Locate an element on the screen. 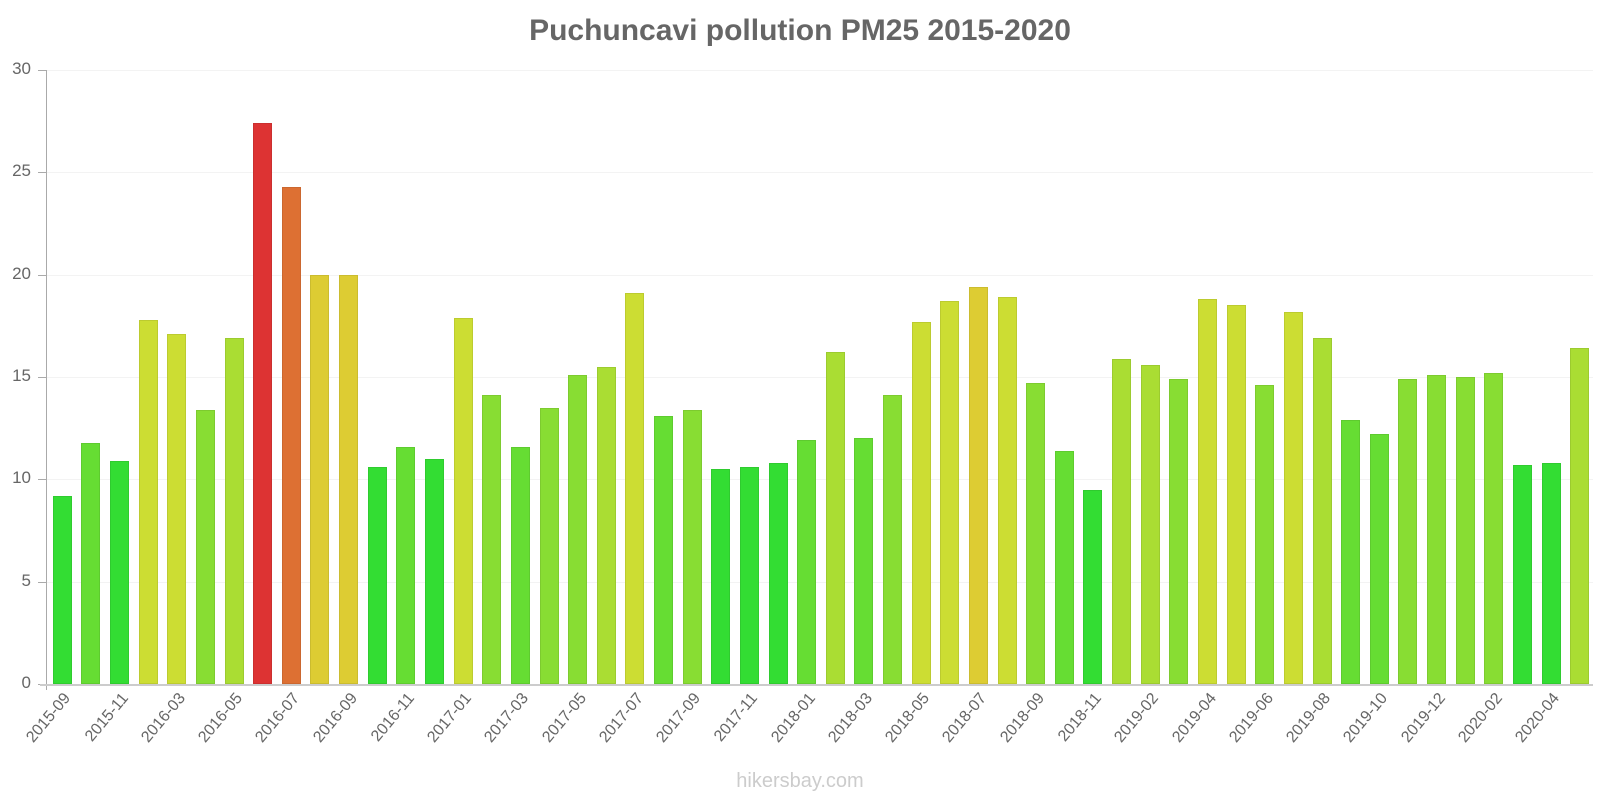 Image resolution: width=1600 pixels, height=800 pixels. y-tick-label: 10 is located at coordinates (21, 478).